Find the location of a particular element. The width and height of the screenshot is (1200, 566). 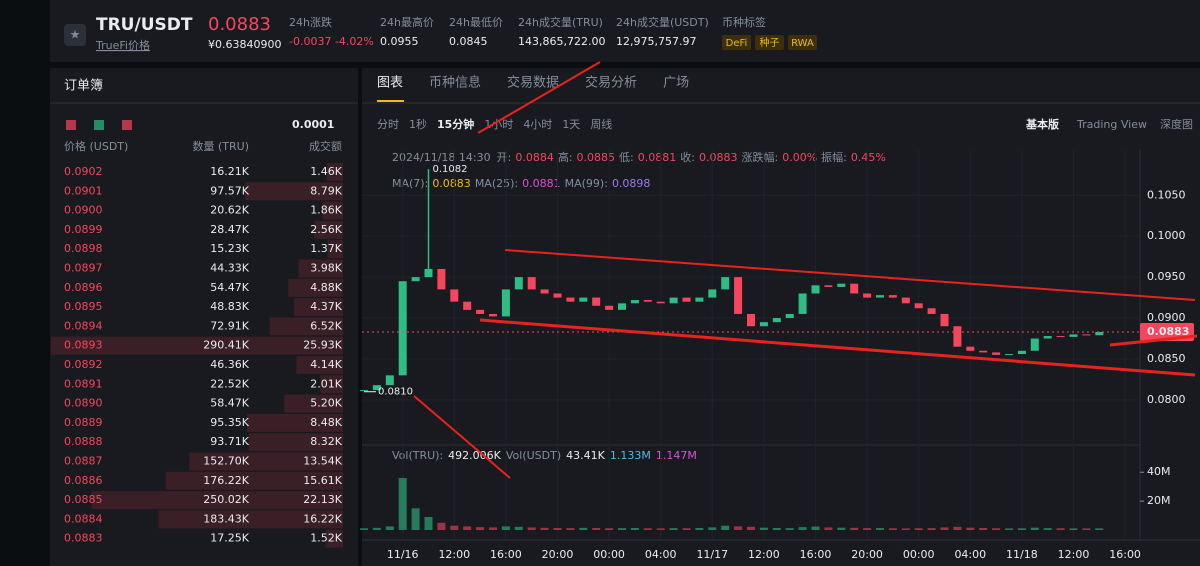

view: 基本版 is located at coordinates (1042, 124).